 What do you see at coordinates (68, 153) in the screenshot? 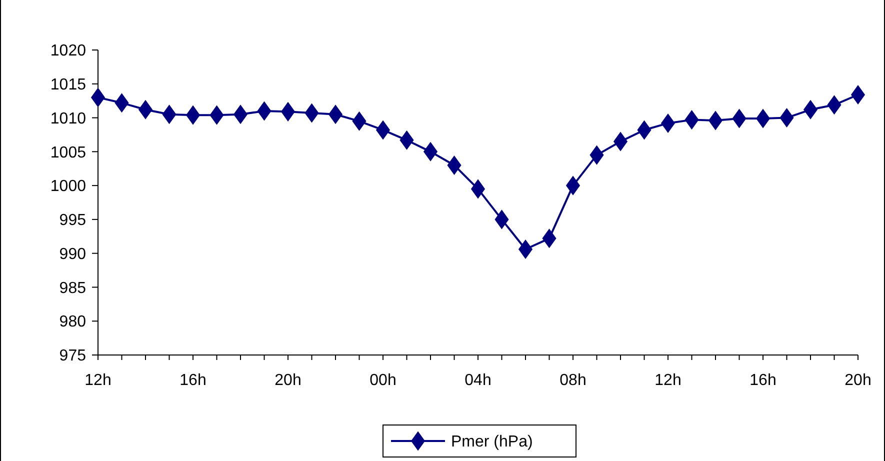
I see `y-tick-label: 1005` at bounding box center [68, 153].